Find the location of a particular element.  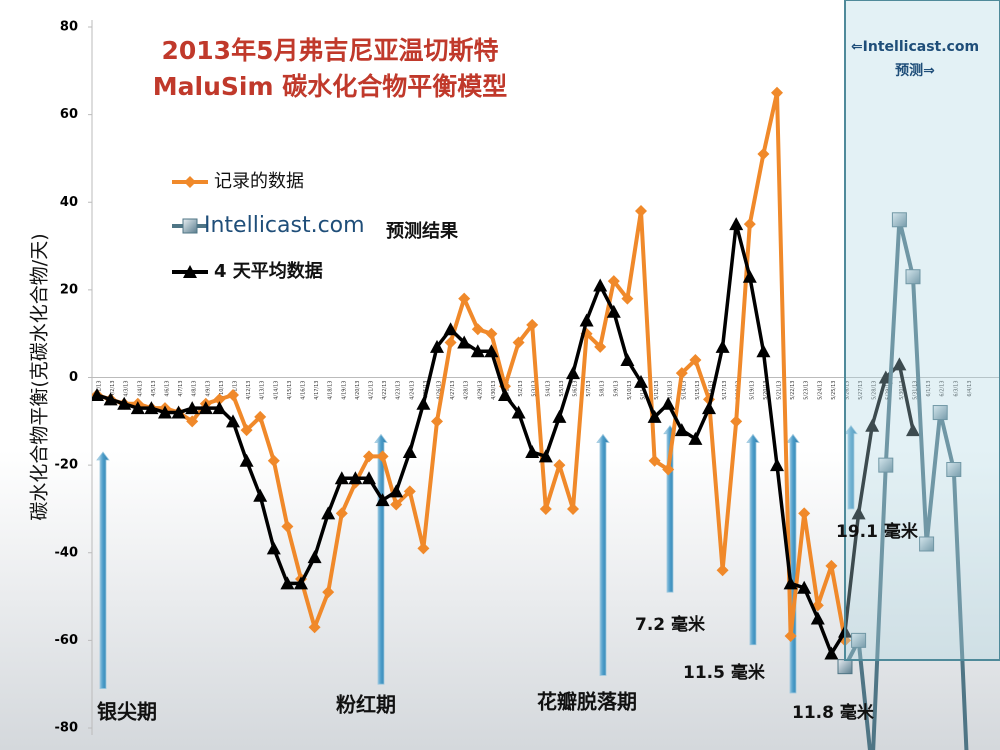

x-tick-label: 5/14/13 is located at coordinates (684, 390).